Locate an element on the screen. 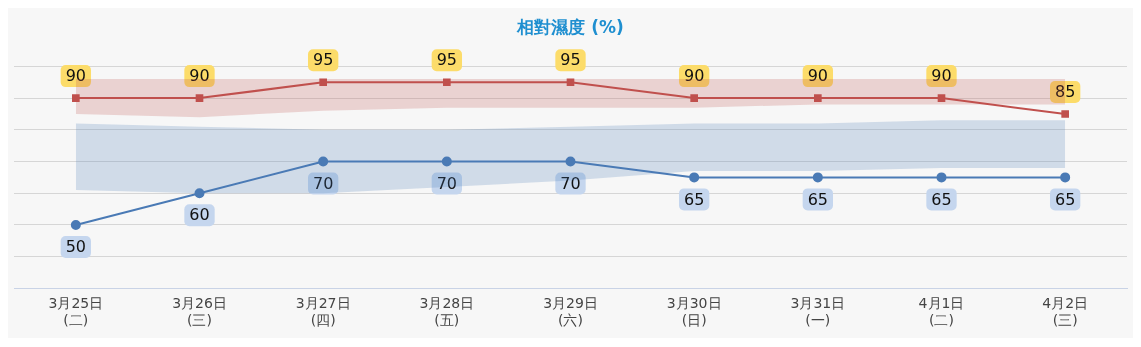  x-tick-label: 4月2日 (三) is located at coordinates (1065, 312).